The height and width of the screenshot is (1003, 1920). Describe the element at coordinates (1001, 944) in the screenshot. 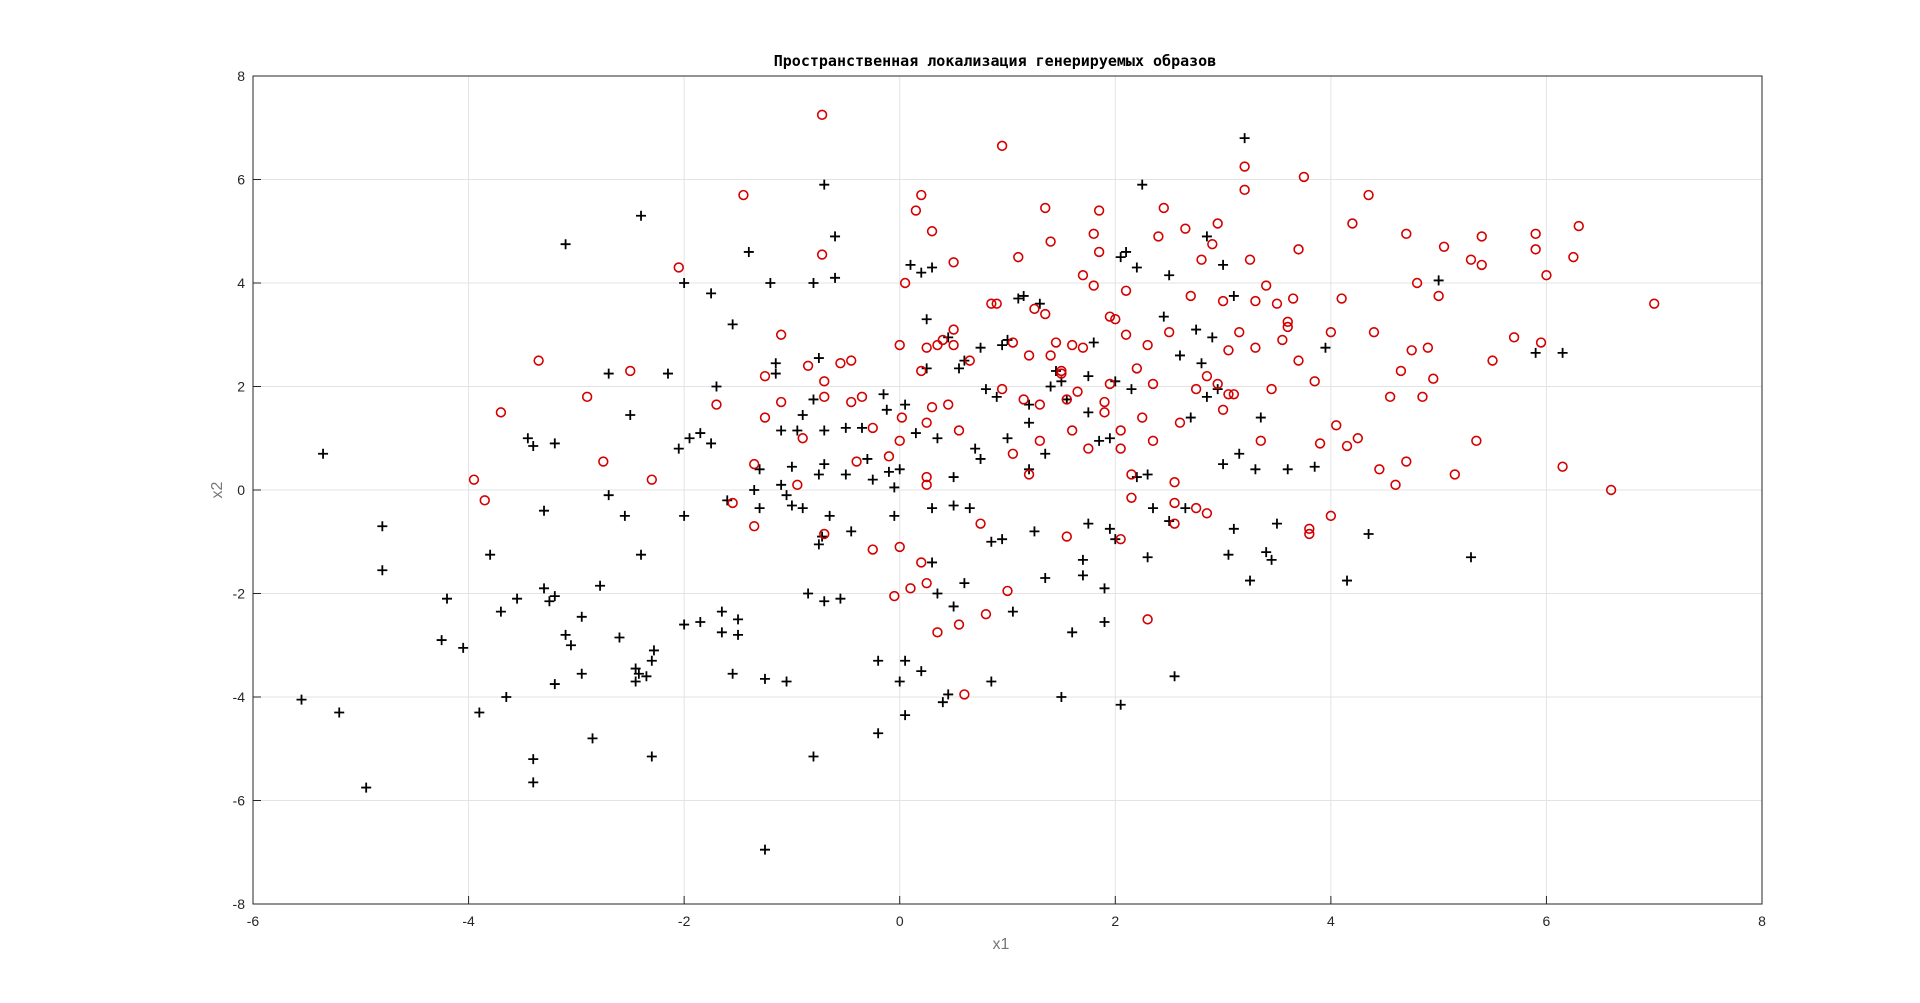

I see `x-axis-label: x1` at that location.